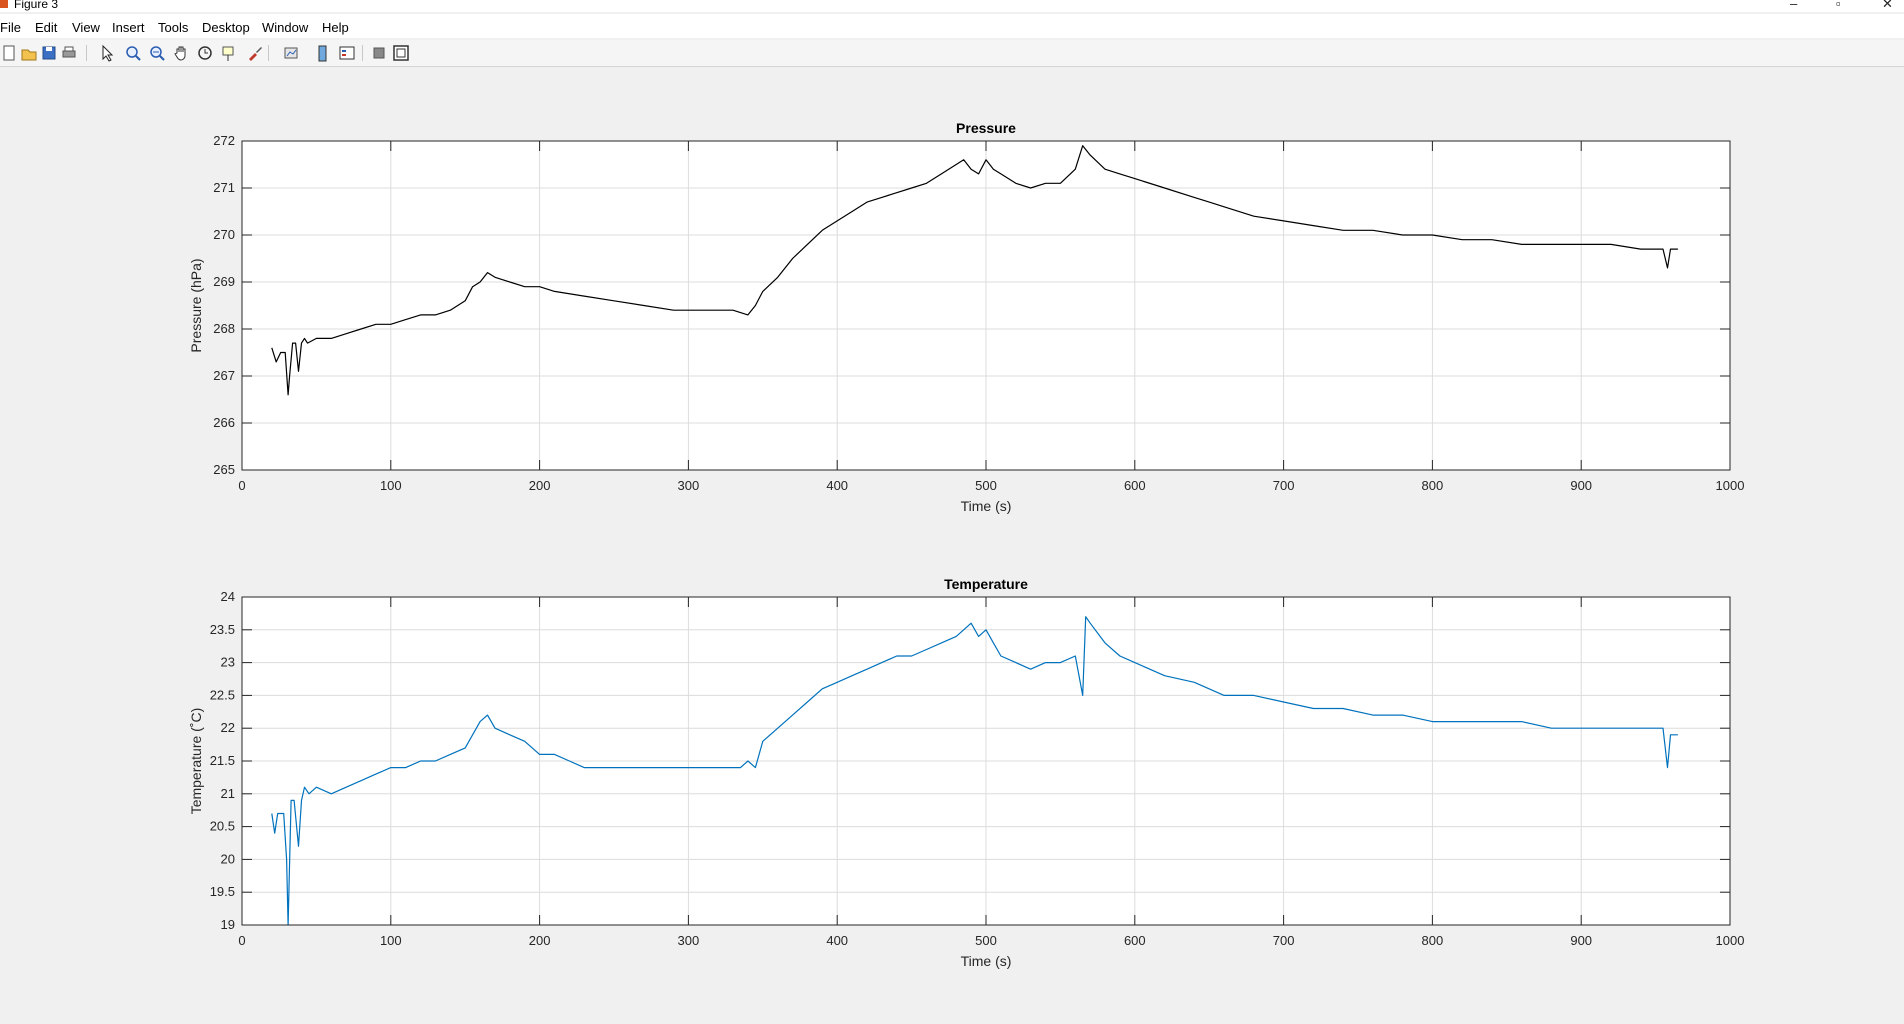 This screenshot has width=1904, height=1024. I want to click on pressure-y-tick-label: 265, so click(224, 469).